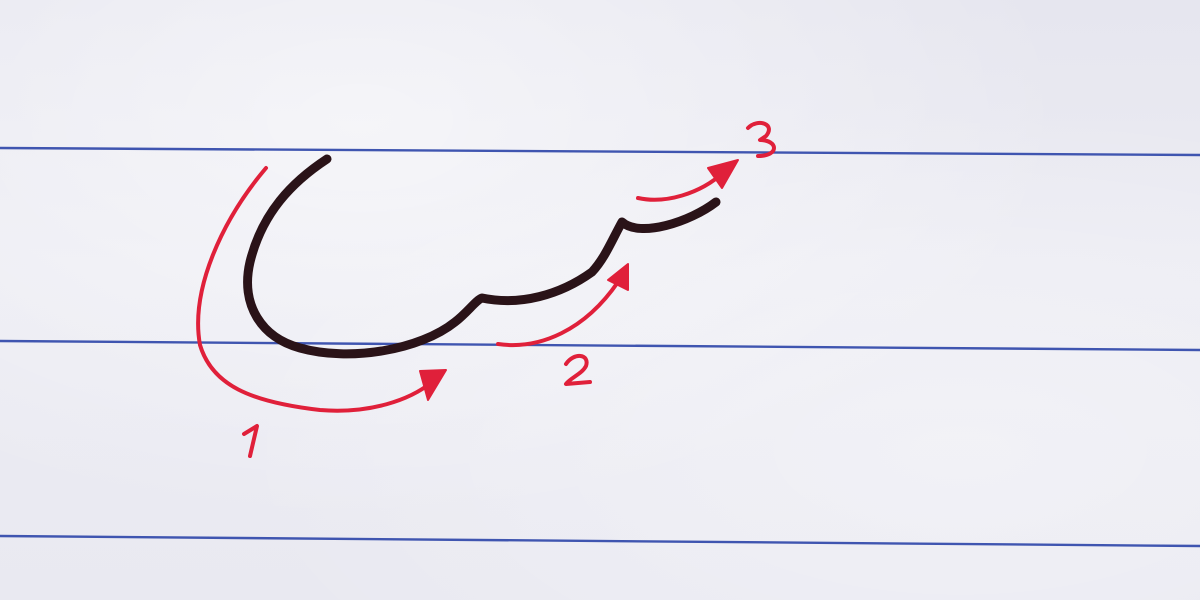  I want to click on ruled-line-top, so click(600, 151).